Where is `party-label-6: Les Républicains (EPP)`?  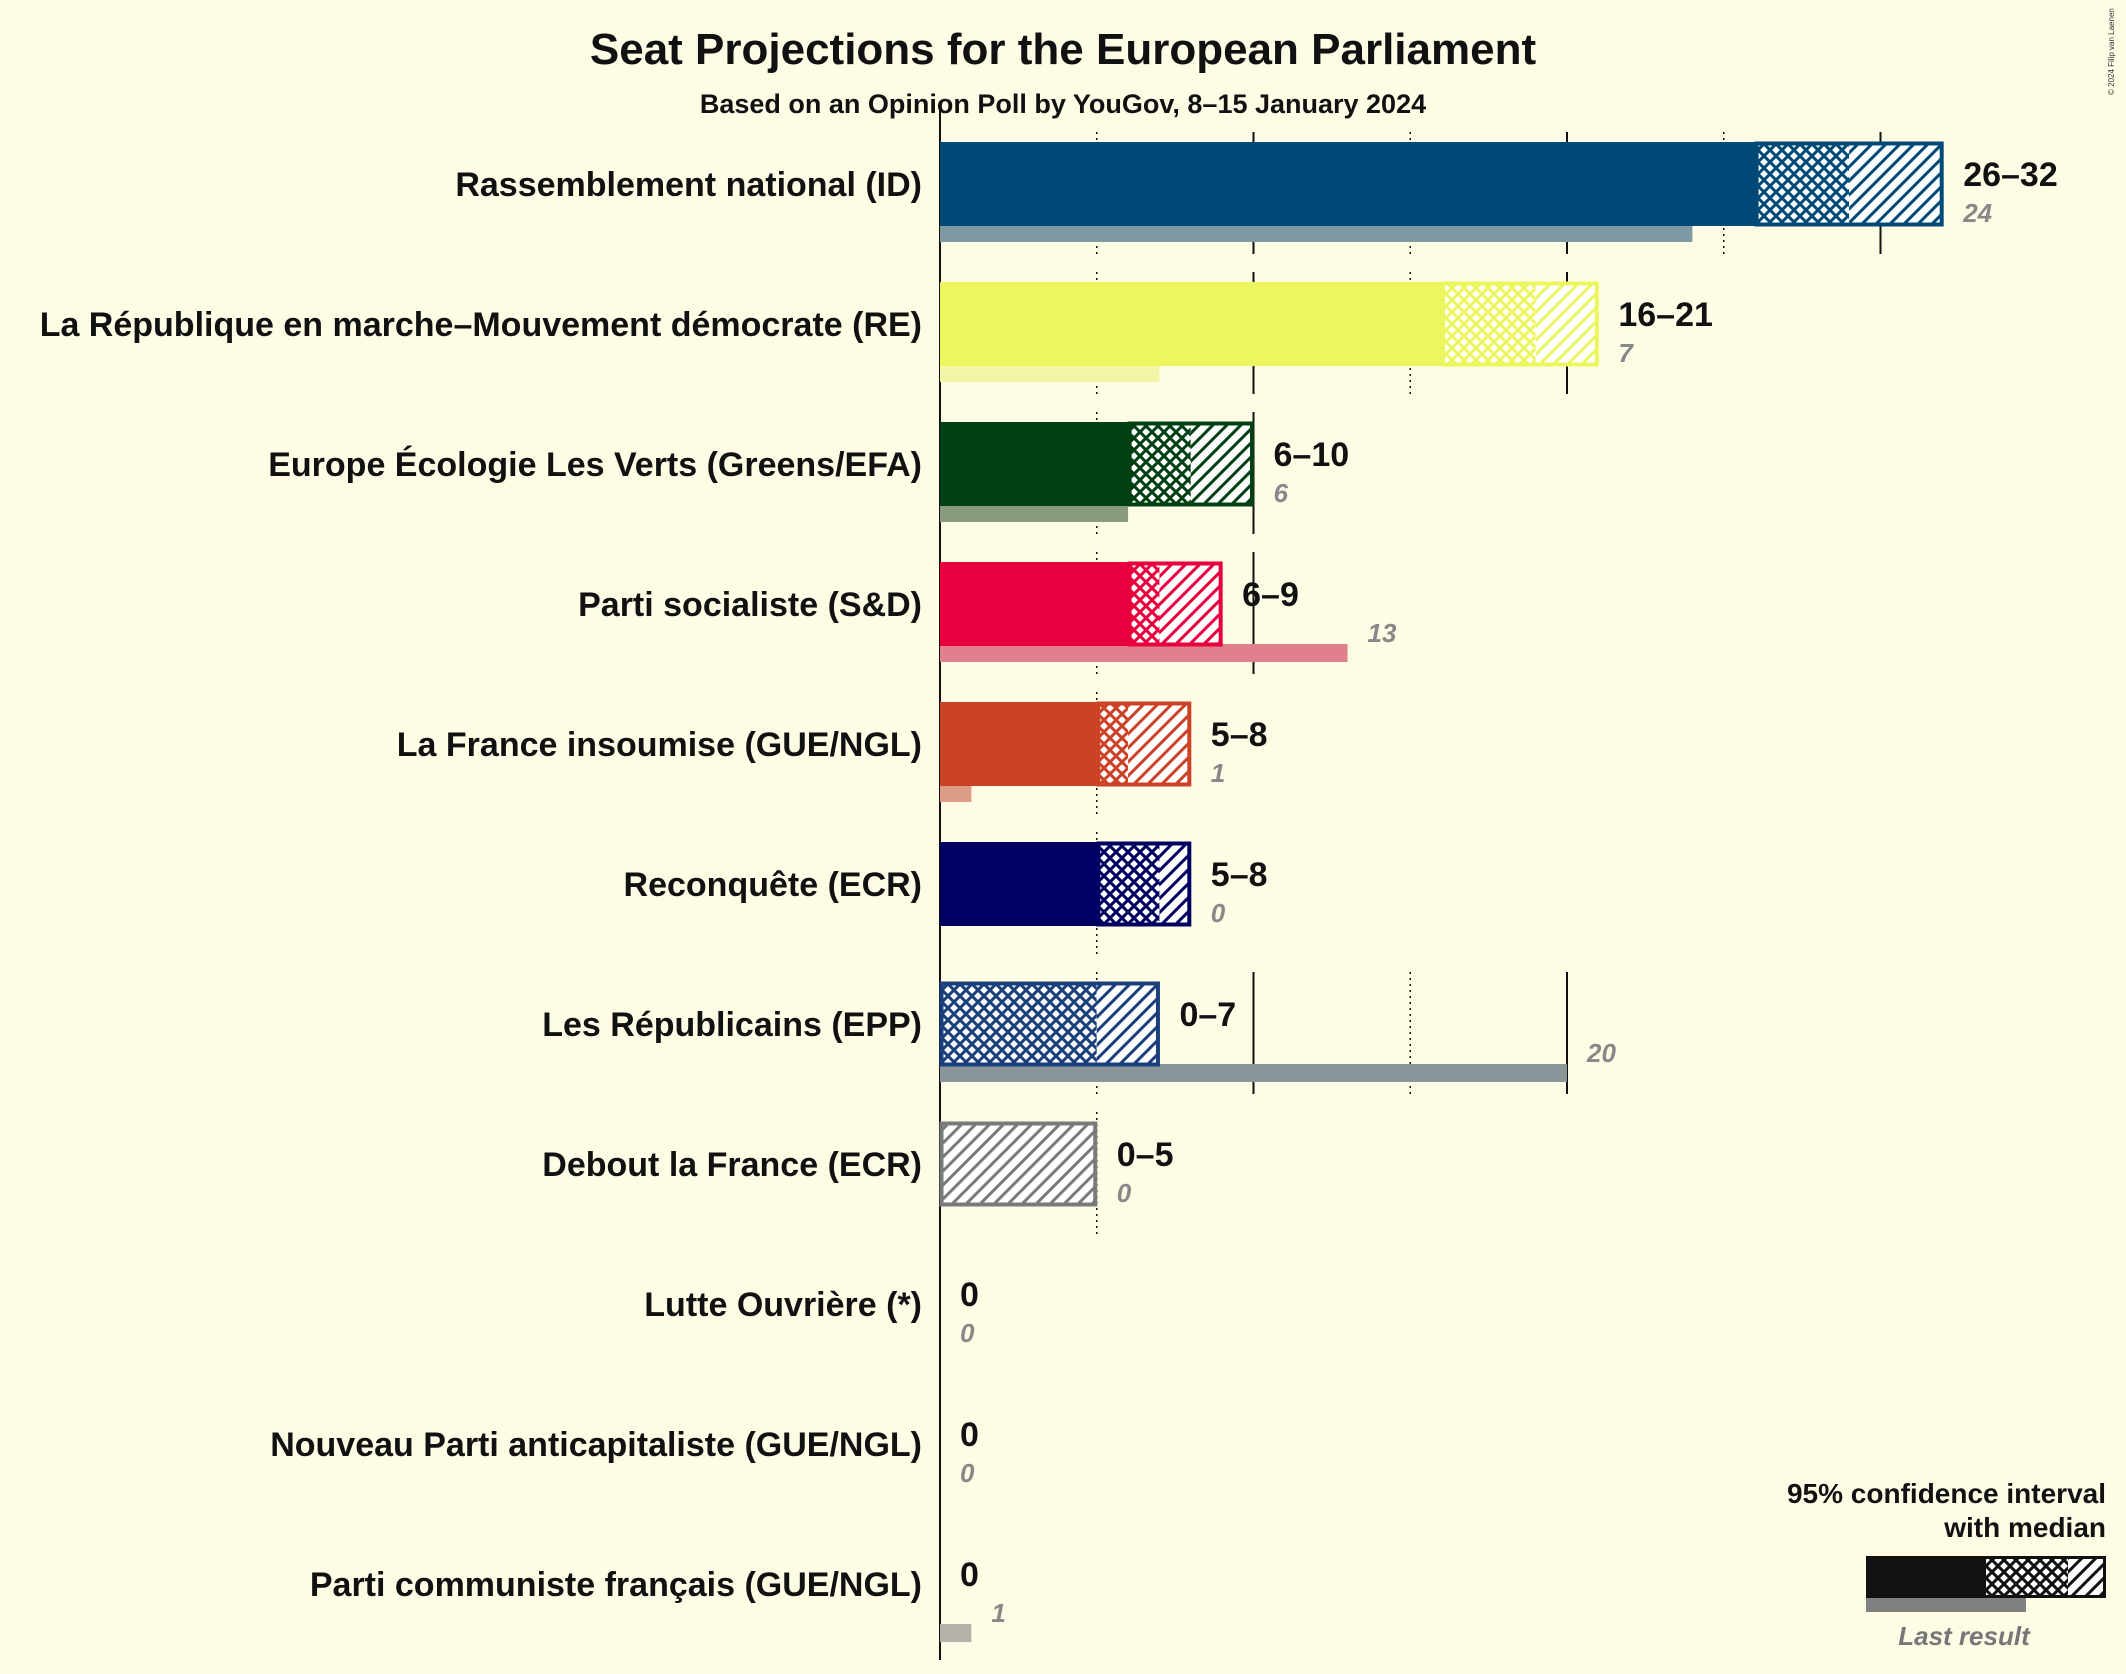
party-label-6: Les Républicains (EPP) is located at coordinates (732, 1025).